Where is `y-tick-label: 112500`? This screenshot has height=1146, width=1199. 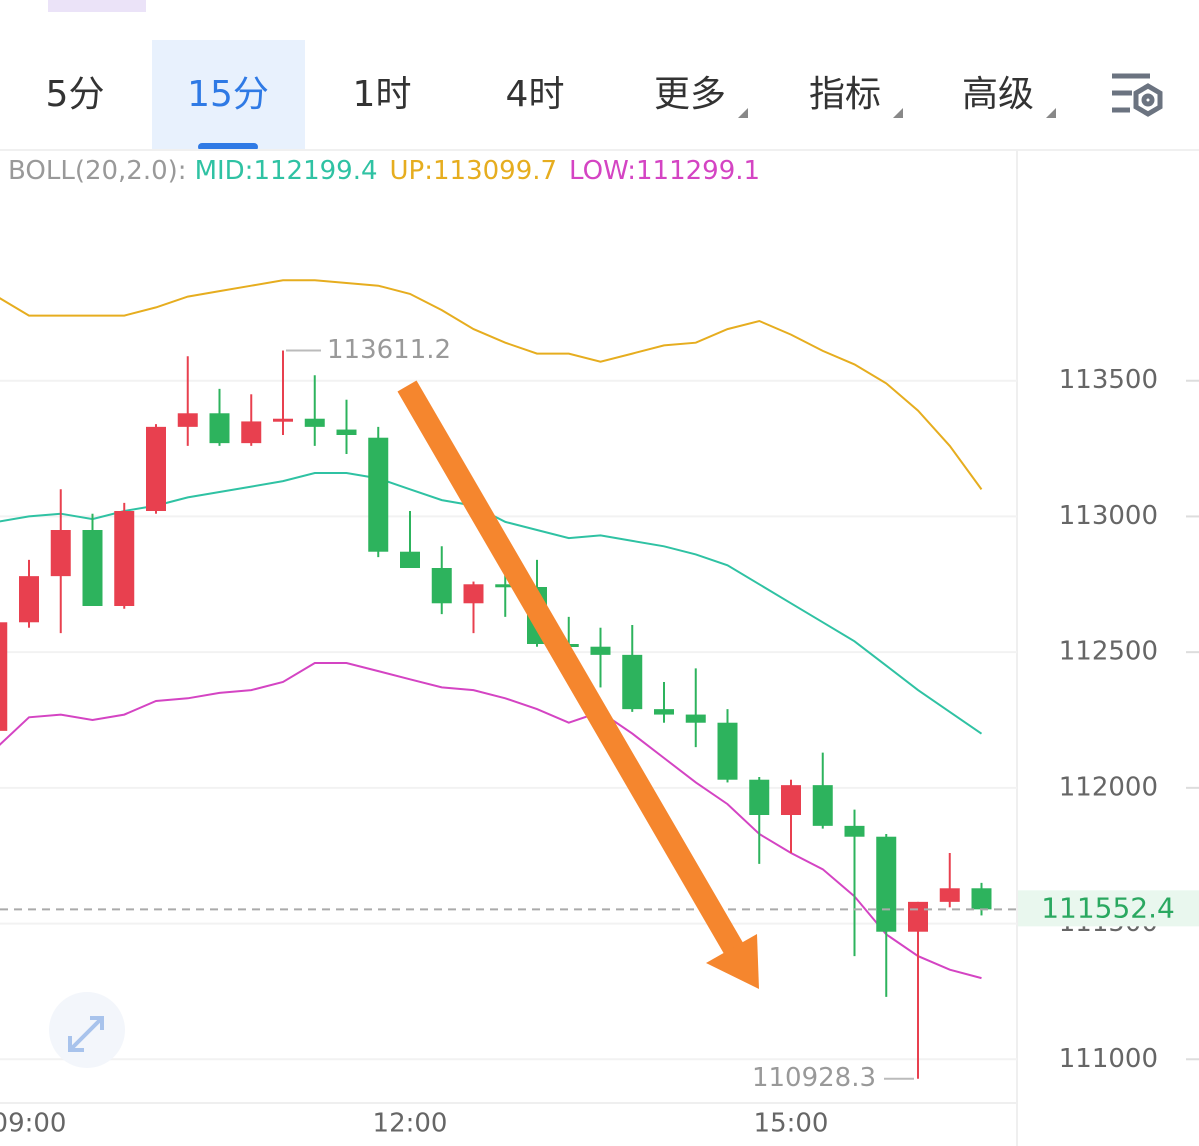
y-tick-label: 112500 is located at coordinates (1108, 652).